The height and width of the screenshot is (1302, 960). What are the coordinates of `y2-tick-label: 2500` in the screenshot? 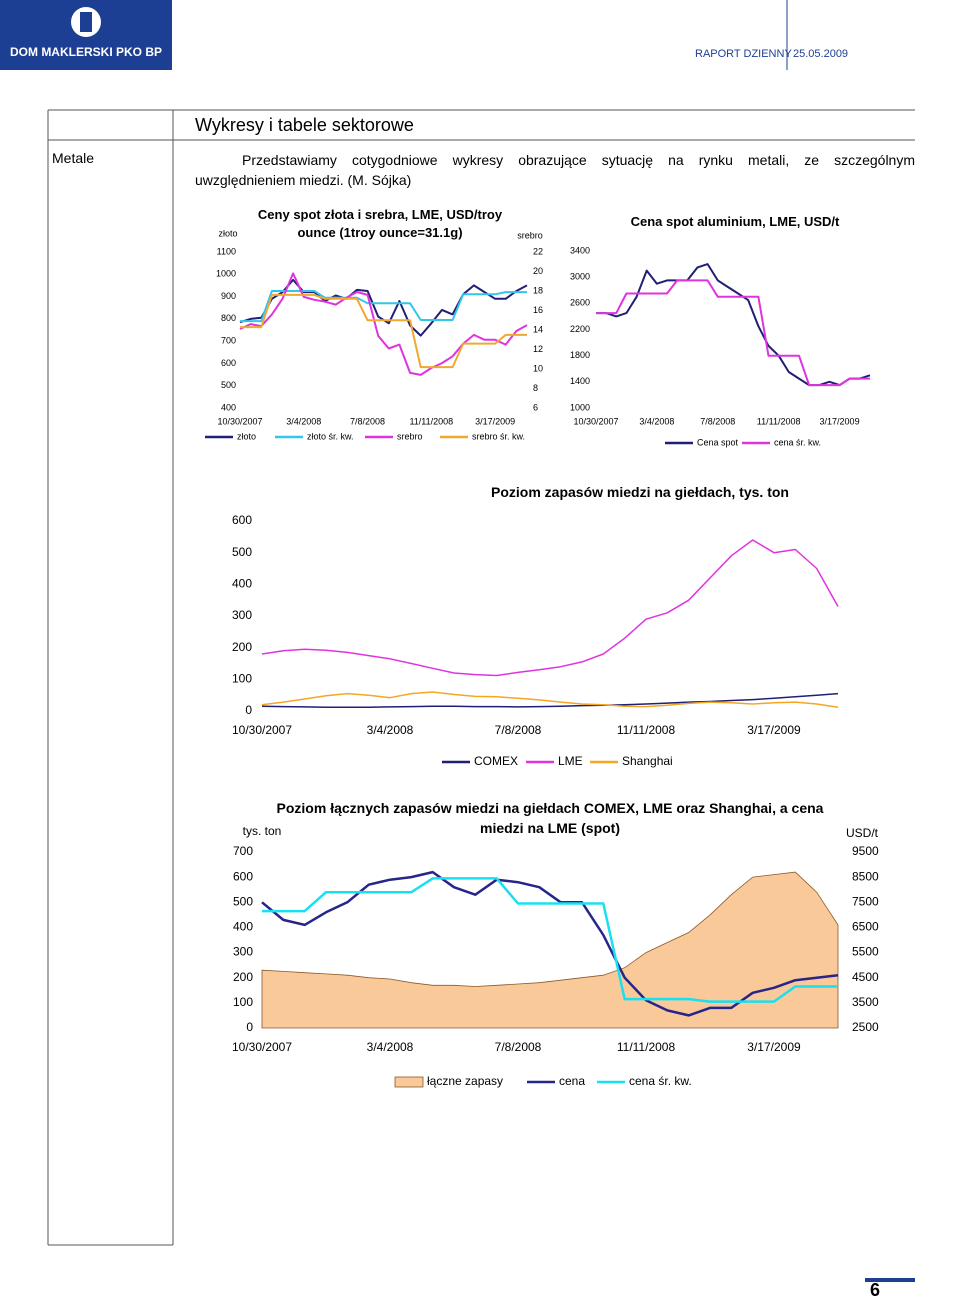 It's located at (865, 1027).